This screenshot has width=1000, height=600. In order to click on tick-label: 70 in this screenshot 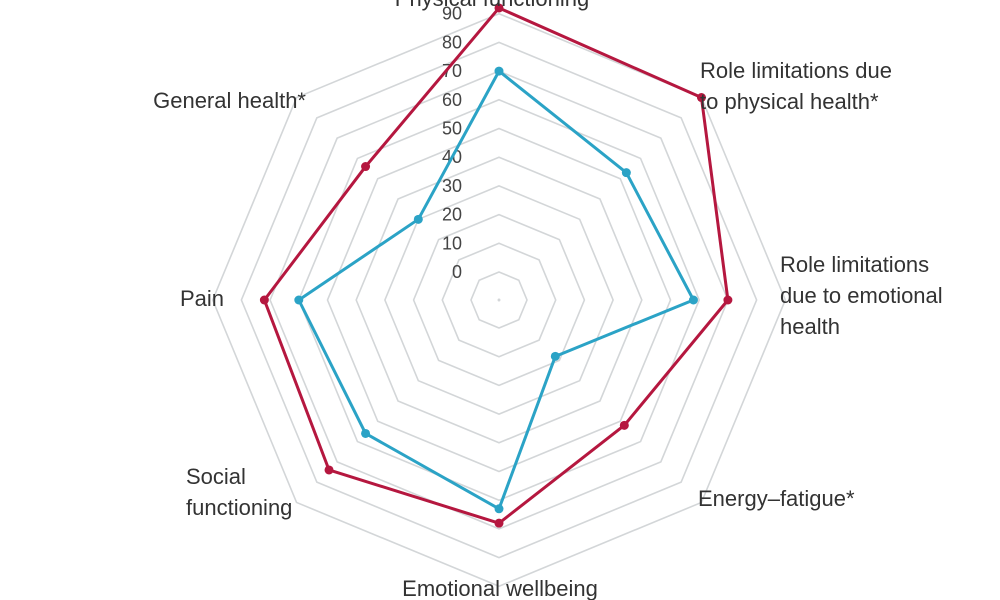, I will do `click(452, 71)`.